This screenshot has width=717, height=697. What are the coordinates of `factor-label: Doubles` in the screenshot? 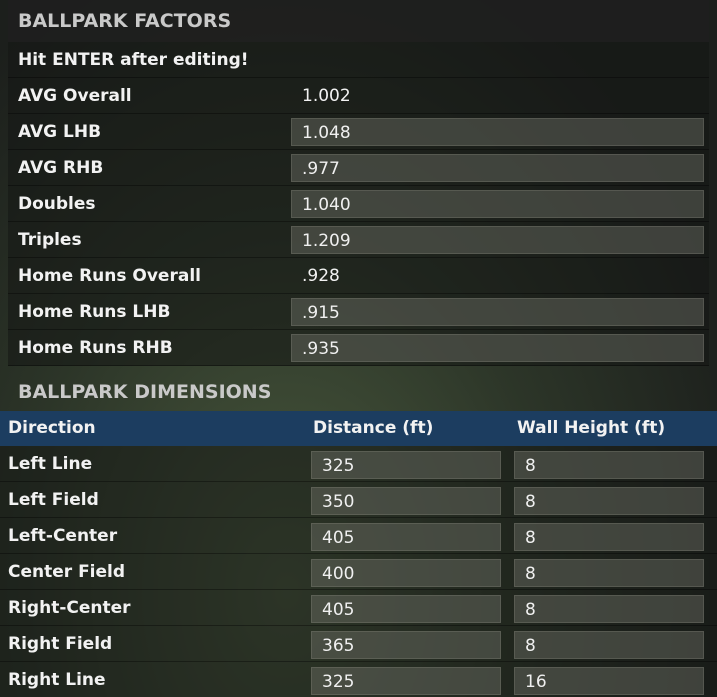 It's located at (57, 204).